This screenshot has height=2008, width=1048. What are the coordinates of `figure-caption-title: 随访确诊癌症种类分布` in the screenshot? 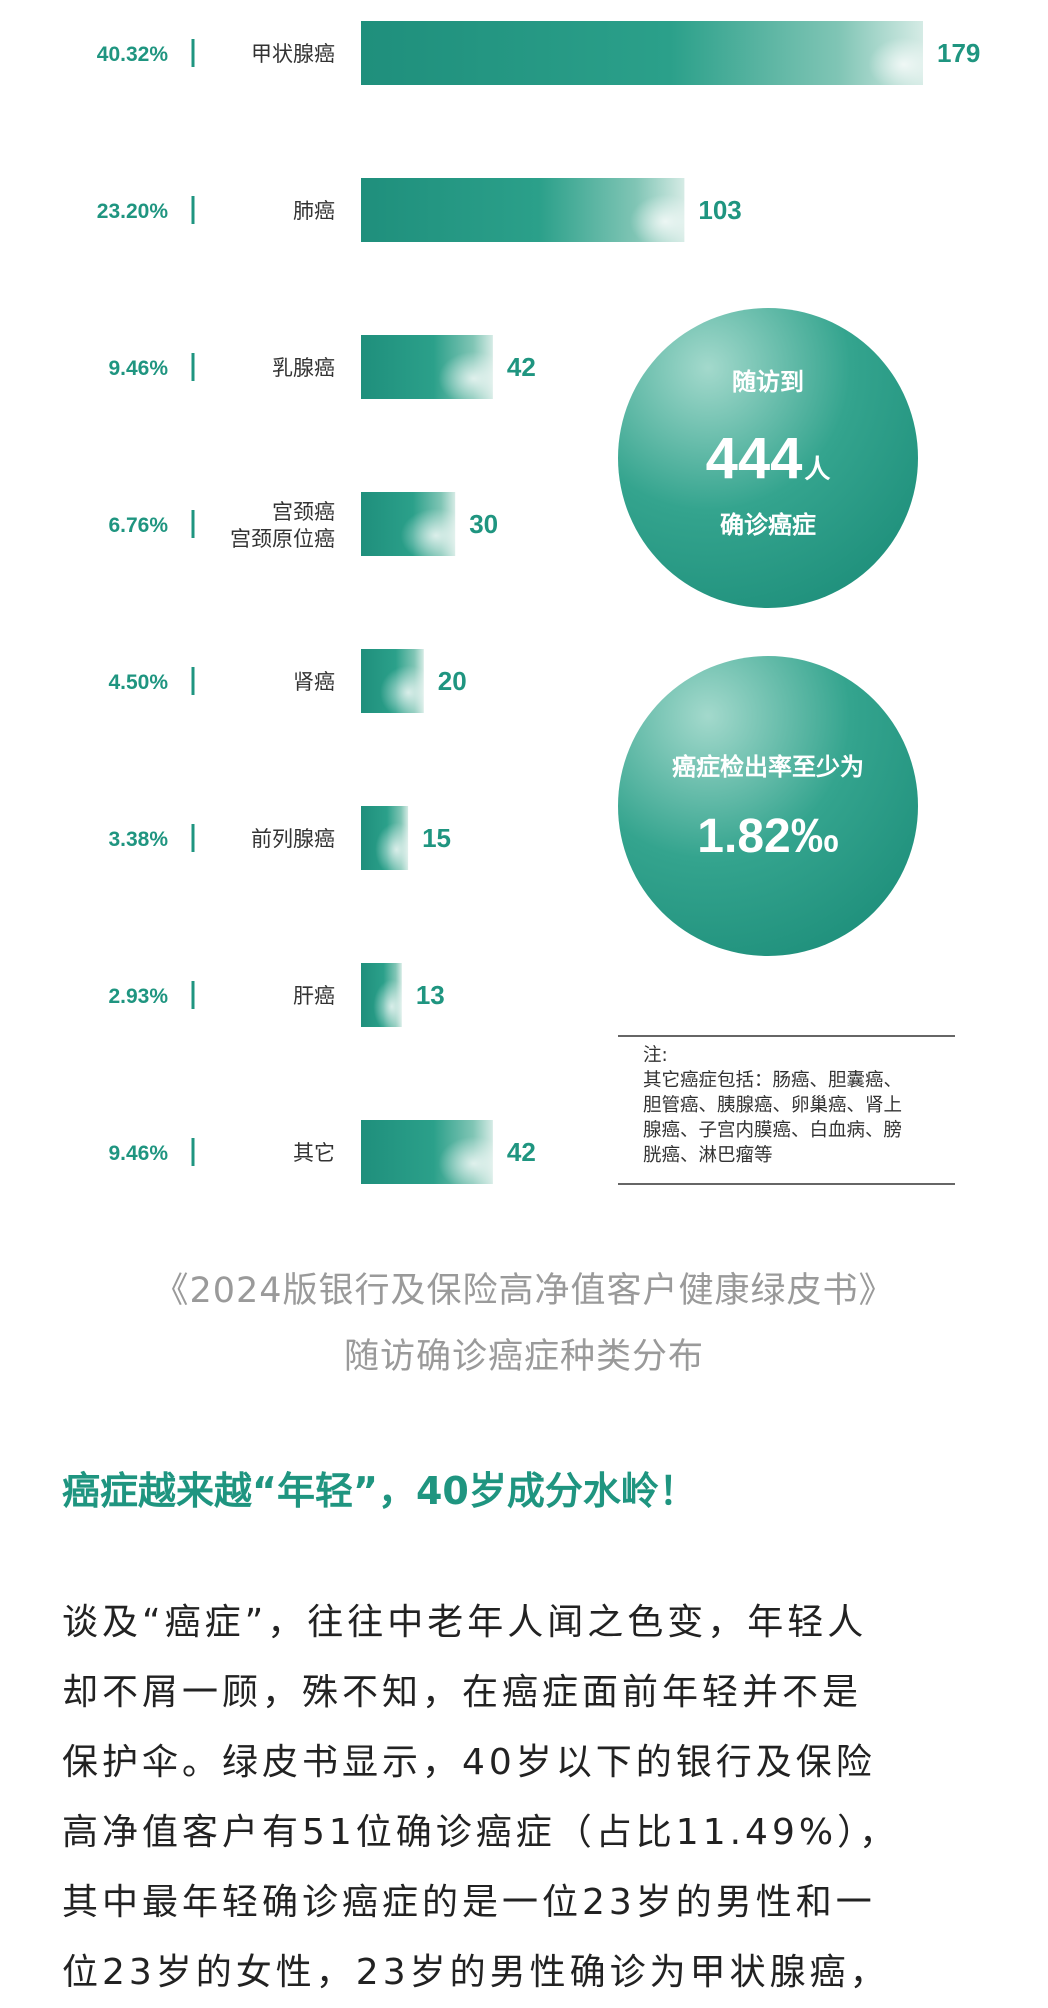 It's located at (523, 1357).